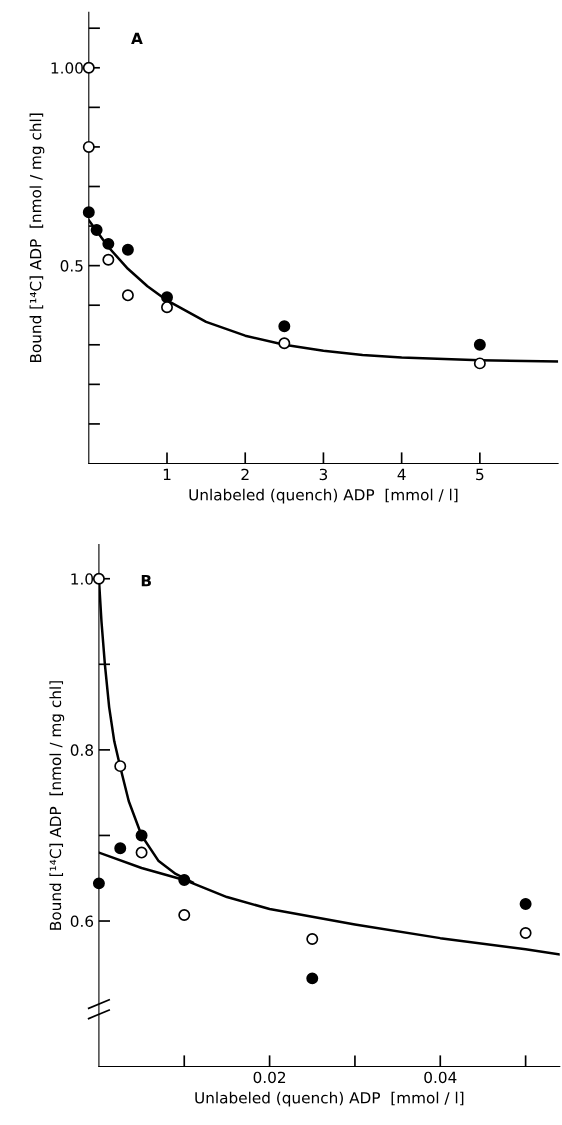 The height and width of the screenshot is (1125, 562). Describe the element at coordinates (137, 38) in the screenshot. I see `text: A` at that location.